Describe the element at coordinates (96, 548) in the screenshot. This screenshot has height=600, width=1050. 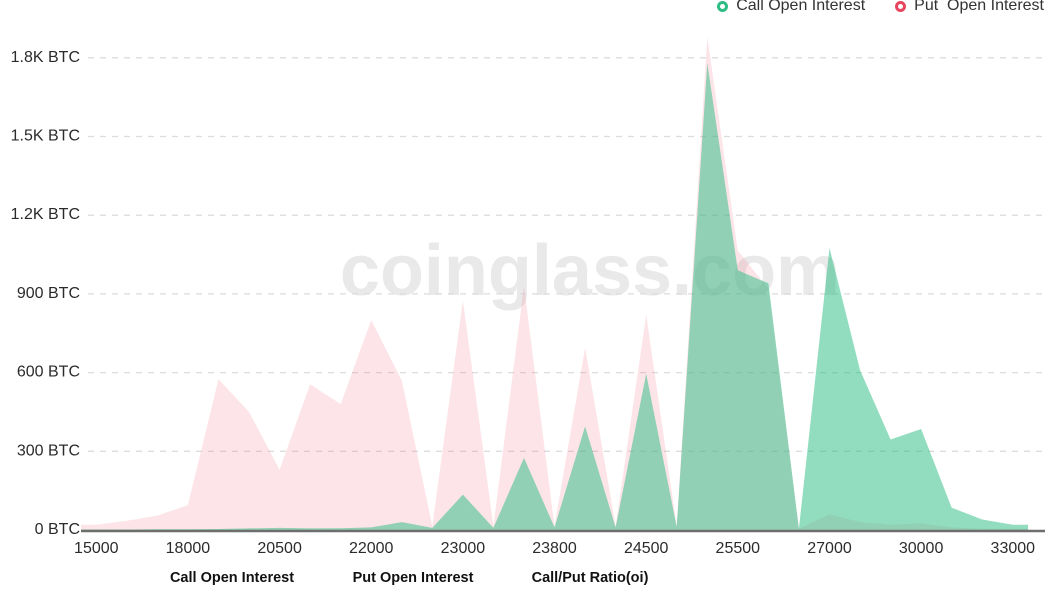
I see `x-axis-tick-label: 15000` at that location.